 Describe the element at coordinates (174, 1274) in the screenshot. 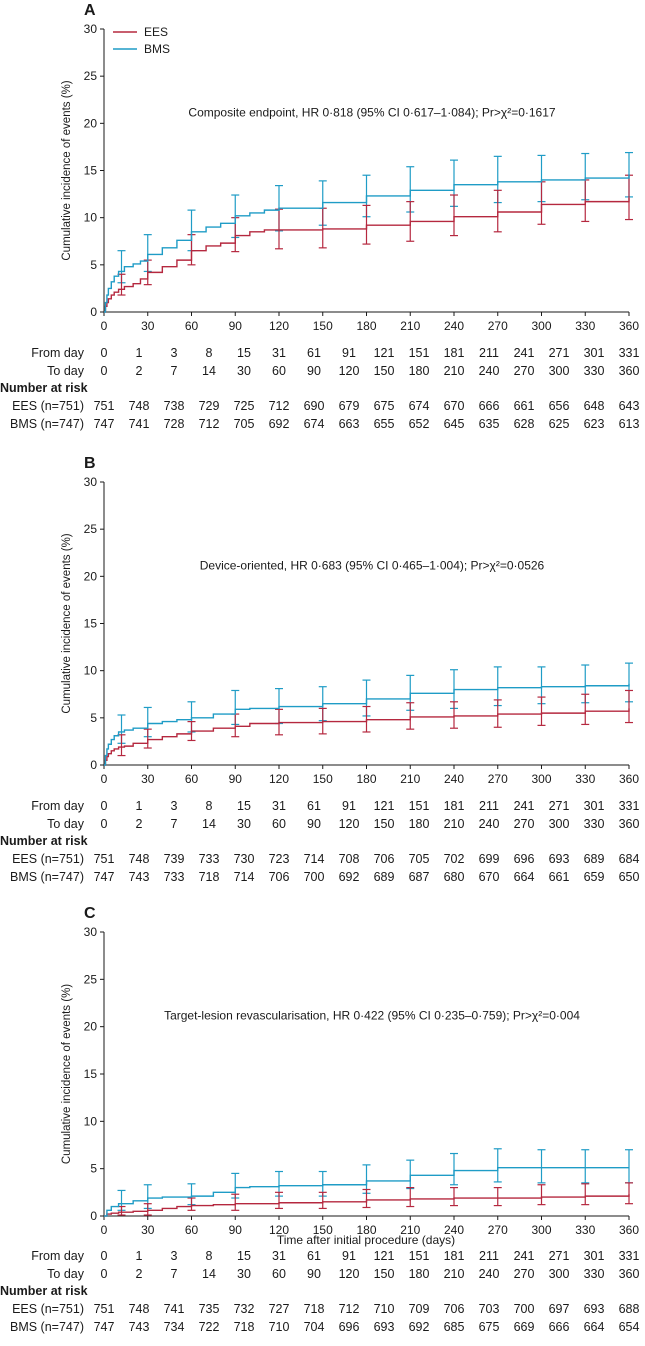

I see `to-day-cell: 7` at that location.